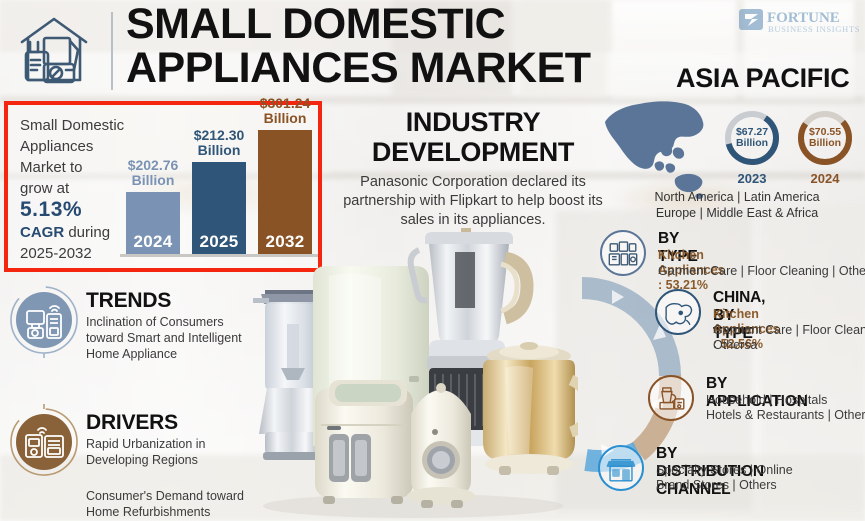 This screenshot has width=865, height=521. I want to click on drivers-icon-circle, so click(44, 442).